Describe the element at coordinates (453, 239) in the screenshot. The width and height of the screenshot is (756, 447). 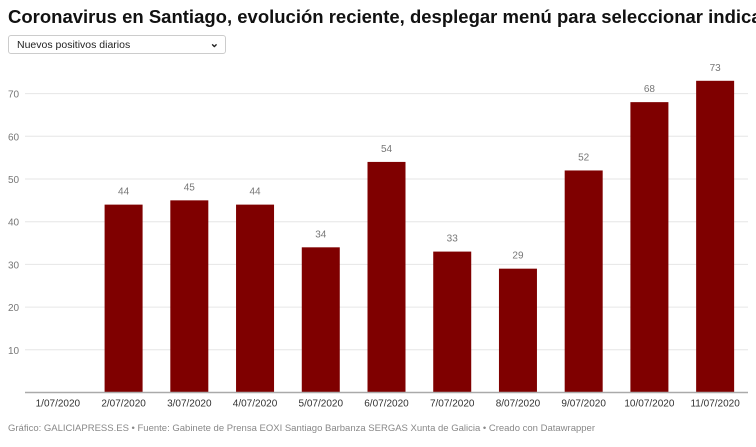
I see `data-label: 33` at that location.